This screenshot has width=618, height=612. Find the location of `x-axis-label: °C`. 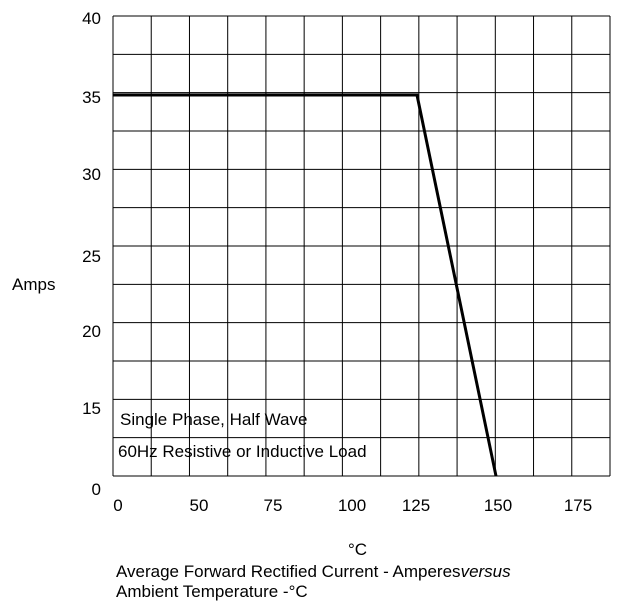

x-axis-label: °C is located at coordinates (358, 549).